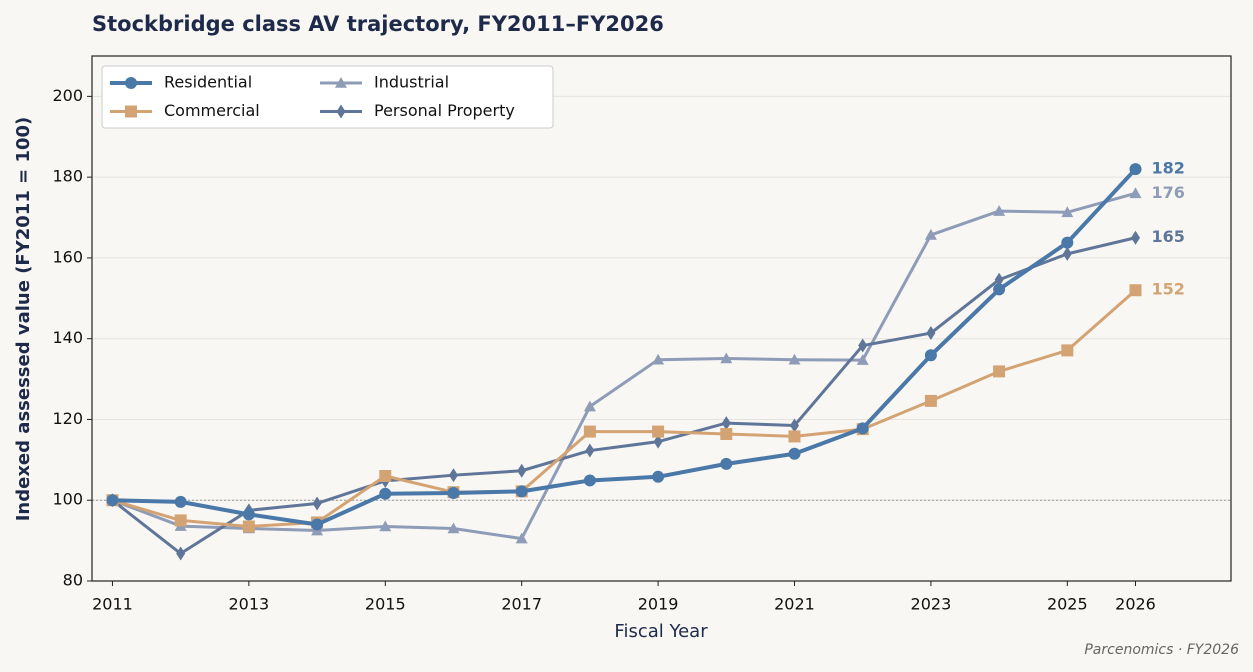 The height and width of the screenshot is (672, 1253). What do you see at coordinates (73, 580) in the screenshot?
I see `y-tick-label: 80` at bounding box center [73, 580].